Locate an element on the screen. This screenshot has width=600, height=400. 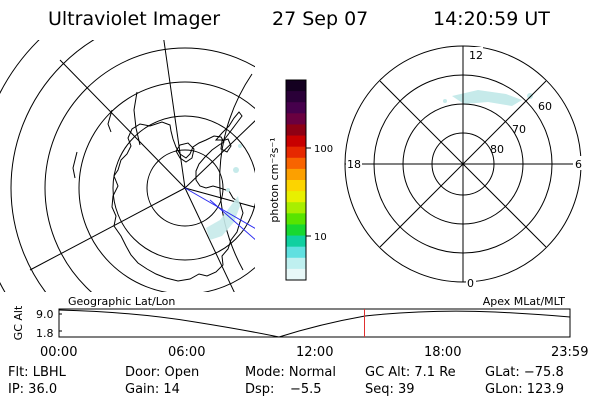
seq-status: Seq: 39 is located at coordinates (390, 389).